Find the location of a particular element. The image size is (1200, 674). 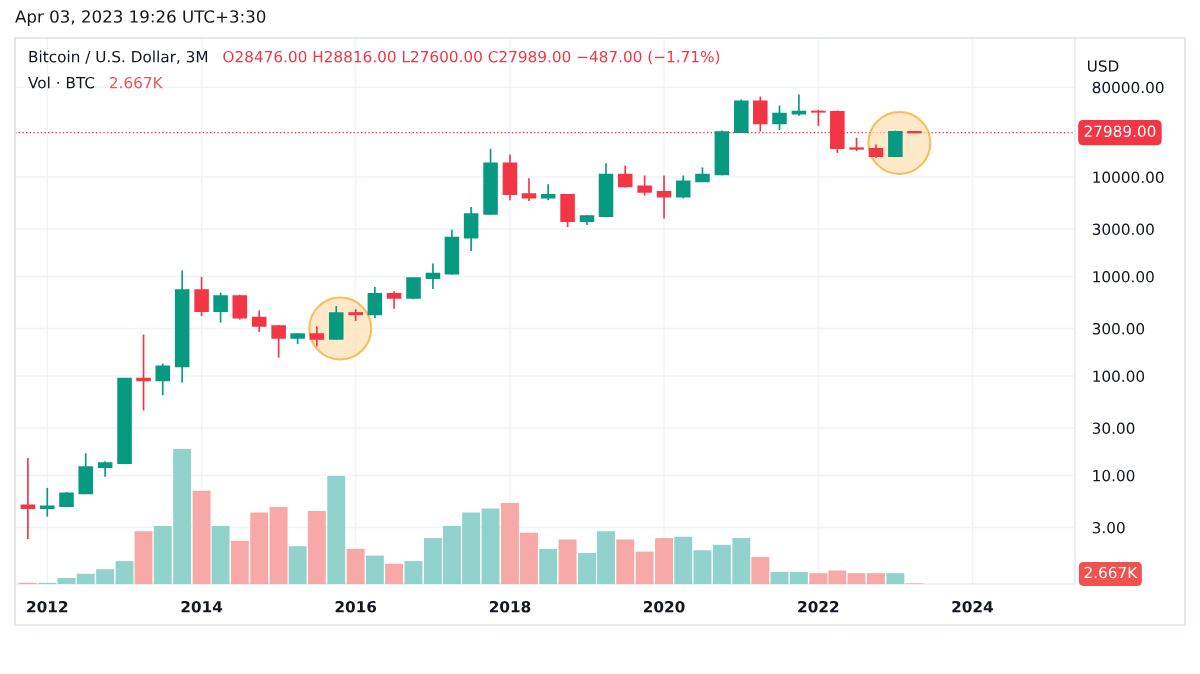

x-tick-label: 2018 is located at coordinates (510, 606).